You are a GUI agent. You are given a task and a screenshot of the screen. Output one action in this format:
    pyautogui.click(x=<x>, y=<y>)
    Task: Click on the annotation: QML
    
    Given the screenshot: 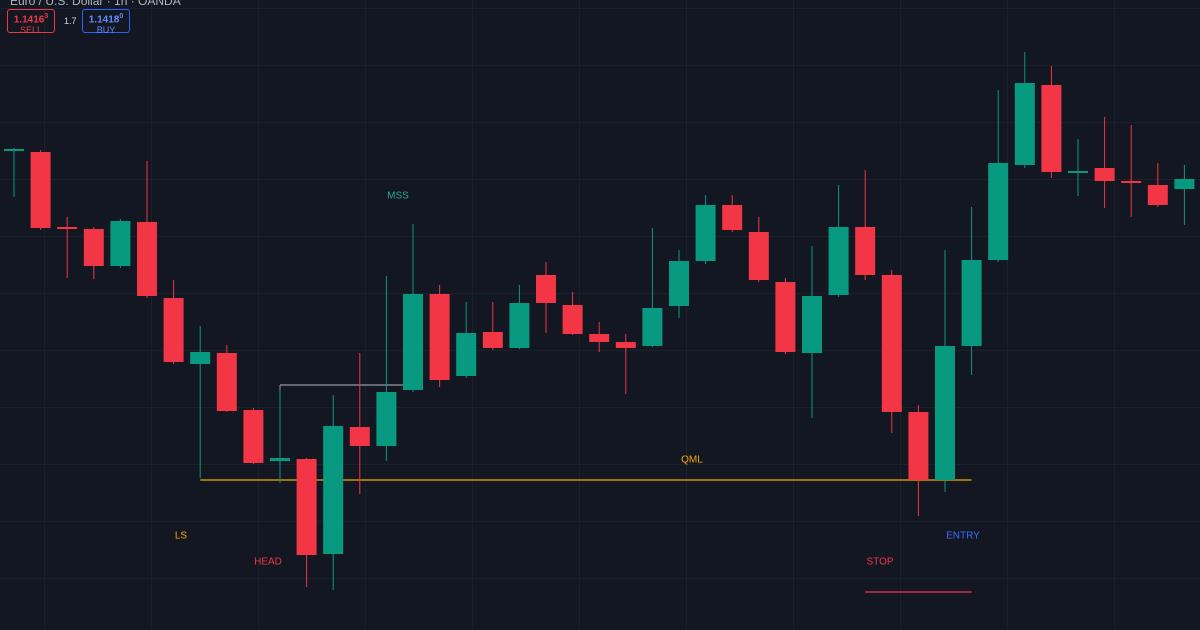 What is the action you would take?
    pyautogui.click(x=692, y=460)
    